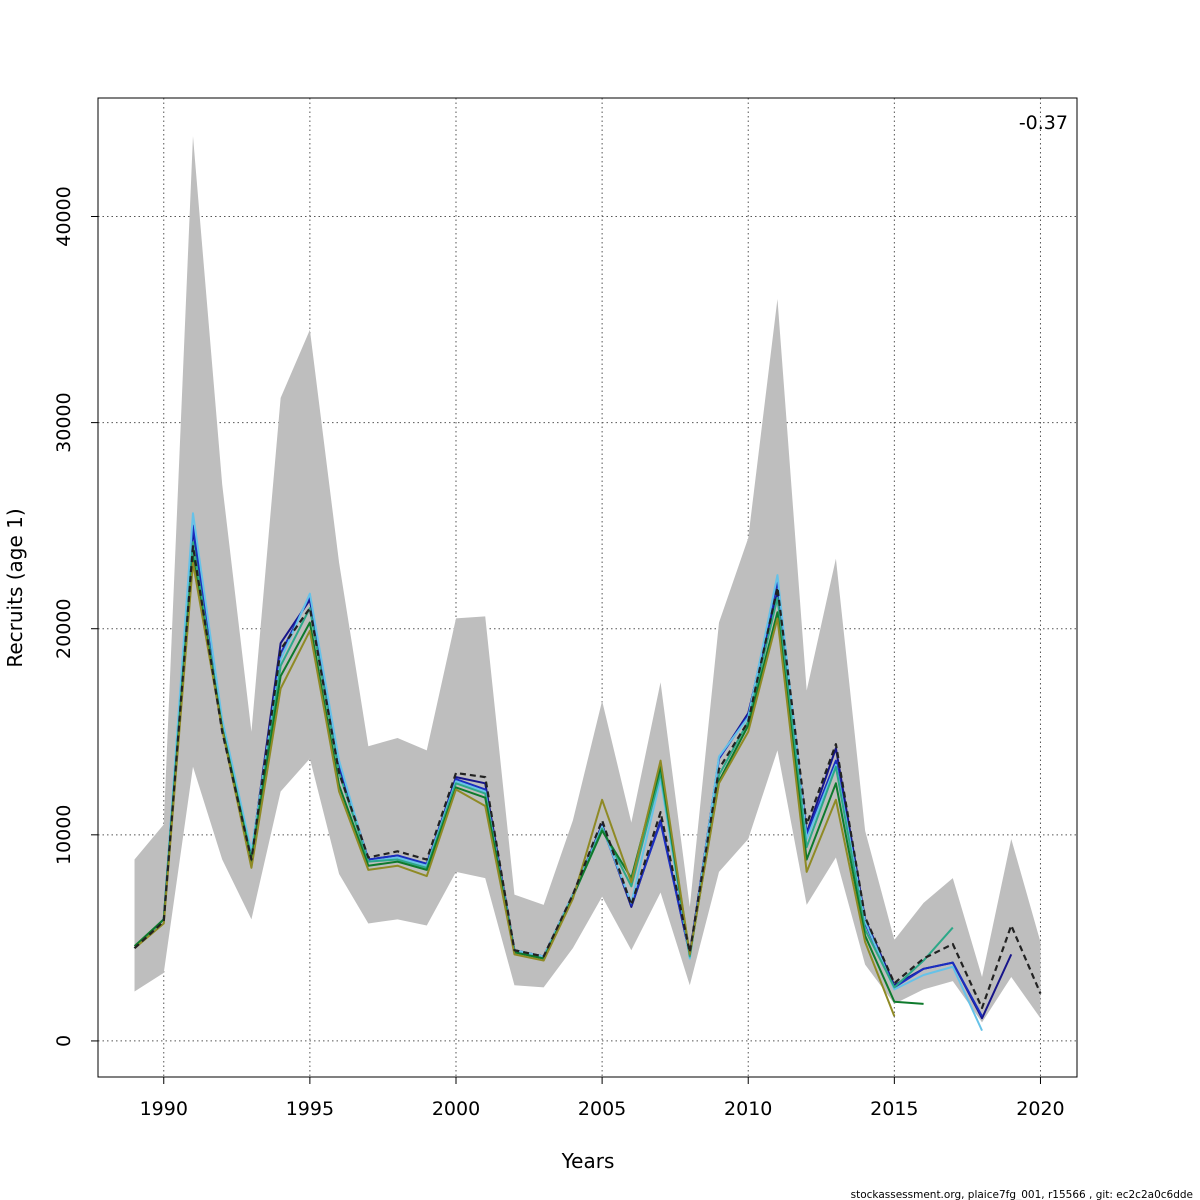 The height and width of the screenshot is (1200, 1200). I want to click on correlation-annotation: -0.37, so click(1043, 123).